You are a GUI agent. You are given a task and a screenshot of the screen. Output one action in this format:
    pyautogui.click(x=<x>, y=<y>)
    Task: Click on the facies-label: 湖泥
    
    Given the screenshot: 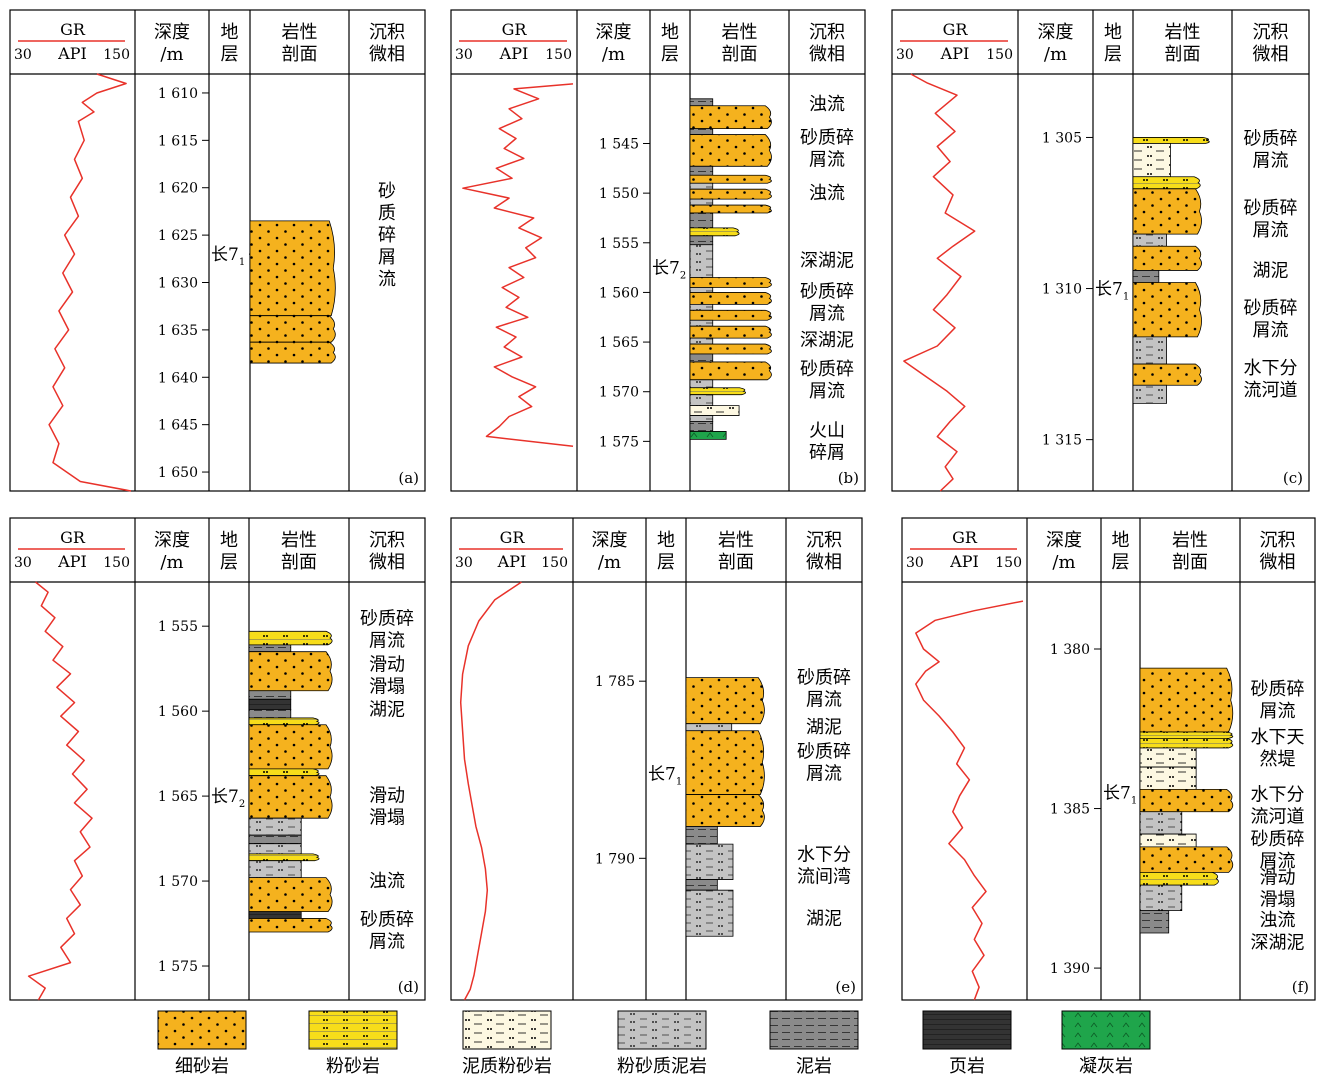 What is the action you would take?
    pyautogui.click(x=824, y=919)
    